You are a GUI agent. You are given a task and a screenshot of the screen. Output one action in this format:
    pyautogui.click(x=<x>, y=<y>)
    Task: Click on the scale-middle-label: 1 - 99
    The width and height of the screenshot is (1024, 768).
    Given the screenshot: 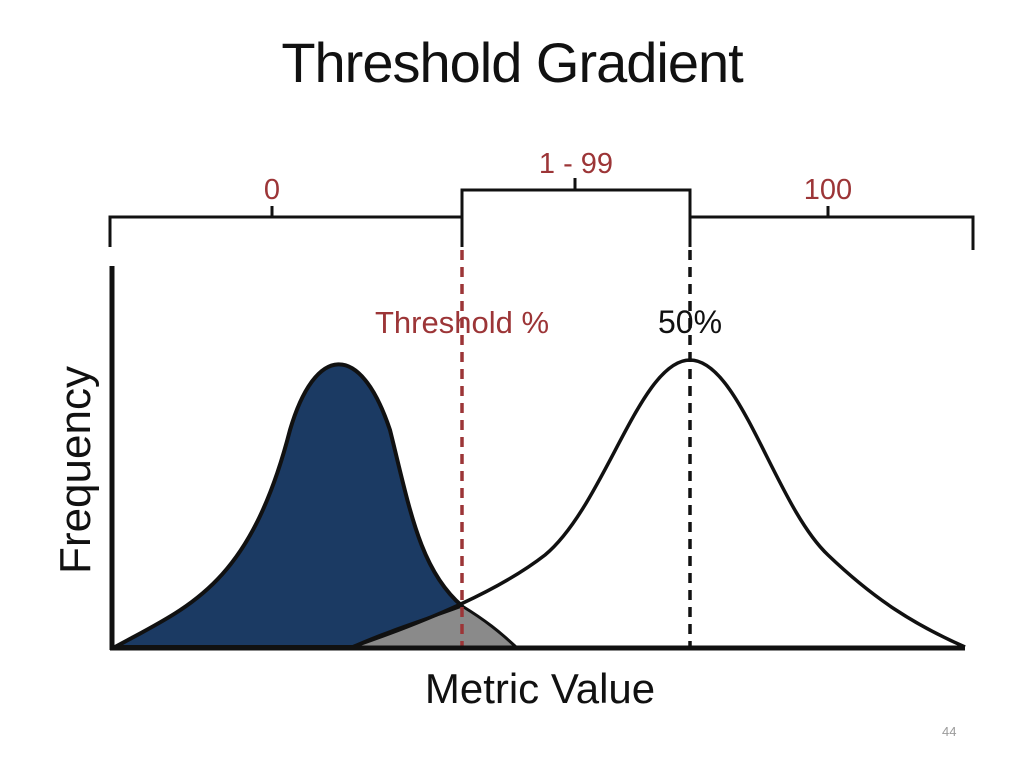 What is the action you would take?
    pyautogui.click(x=576, y=164)
    